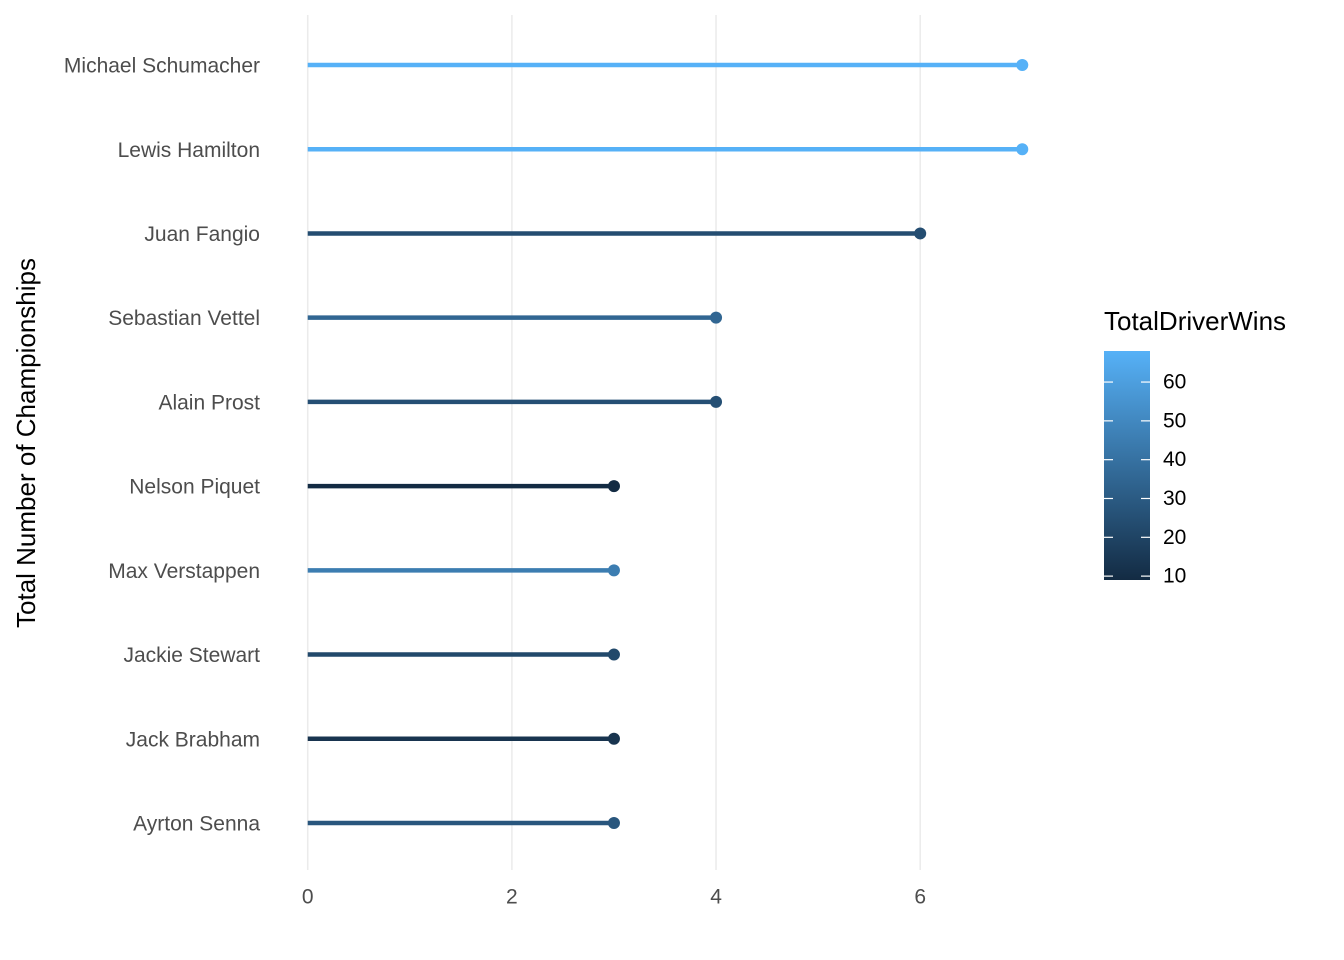  What do you see at coordinates (1195, 321) in the screenshot?
I see `legend-title: TotalDriverWins` at bounding box center [1195, 321].